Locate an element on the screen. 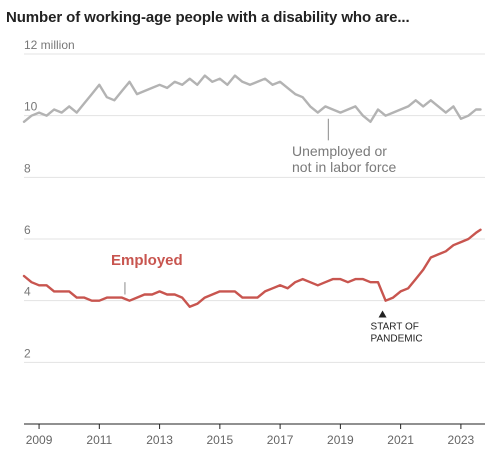  y-tick-label: 10 is located at coordinates (31, 107).